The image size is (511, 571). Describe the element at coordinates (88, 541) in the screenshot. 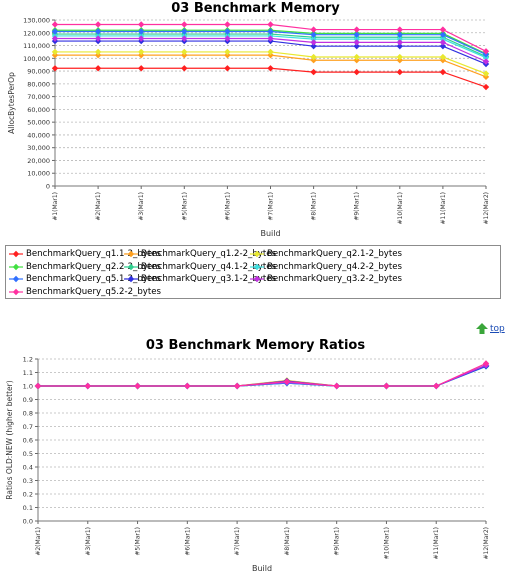

I see `chart2-xtick-label: #3(Mar1)` at that location.